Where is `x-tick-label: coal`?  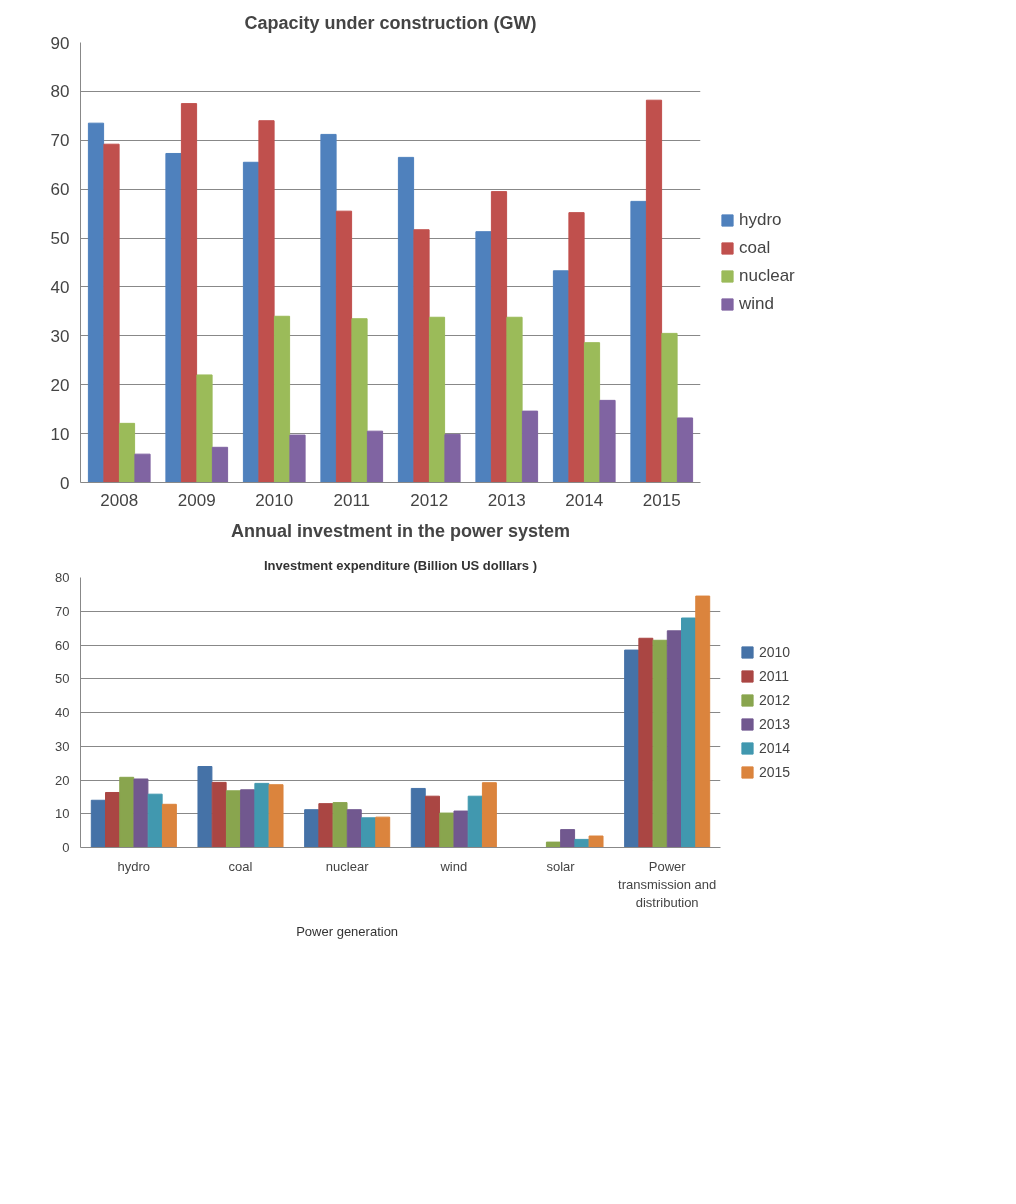 x-tick-label: coal is located at coordinates (240, 866).